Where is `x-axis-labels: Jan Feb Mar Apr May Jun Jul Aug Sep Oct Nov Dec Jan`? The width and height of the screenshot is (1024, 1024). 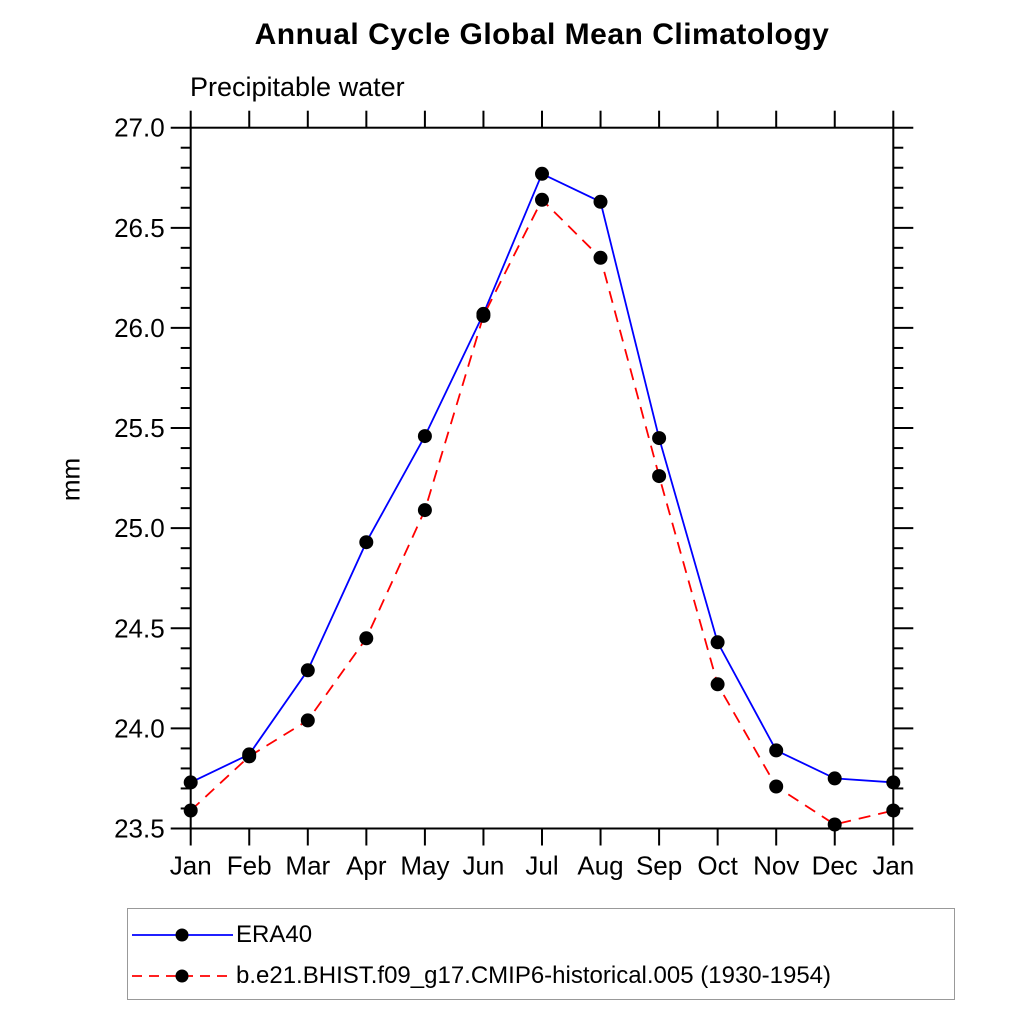
x-axis-labels: Jan Feb Mar Apr May Jun Jul Aug Sep Oct Nov Dec Jan is located at coordinates (542, 866).